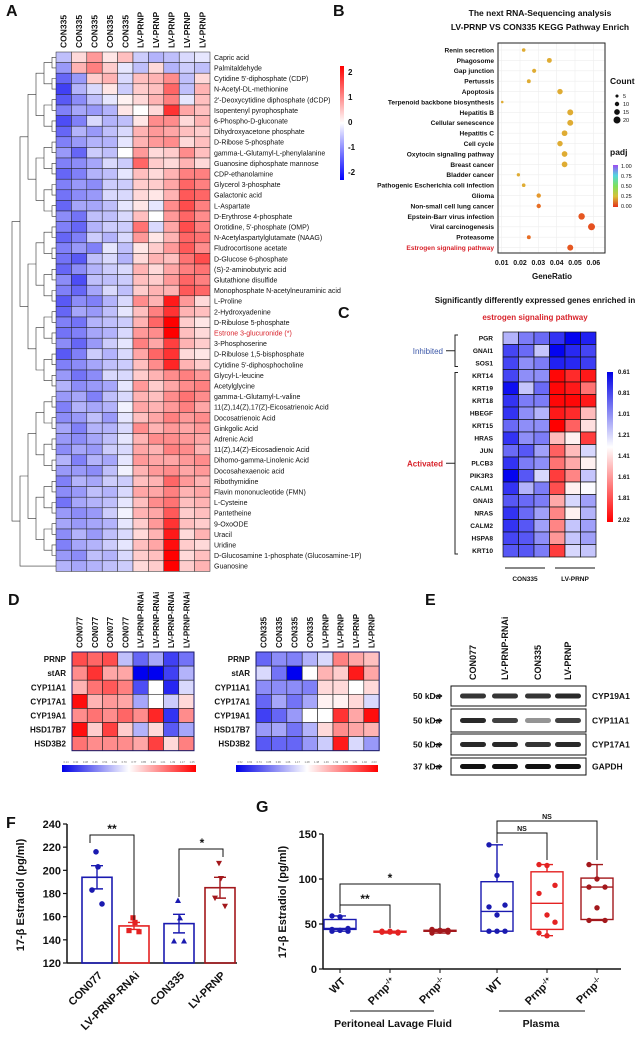  What do you see at coordinates (52, 941) in the screenshot?
I see `y-tick-label: 140` at bounding box center [52, 941].